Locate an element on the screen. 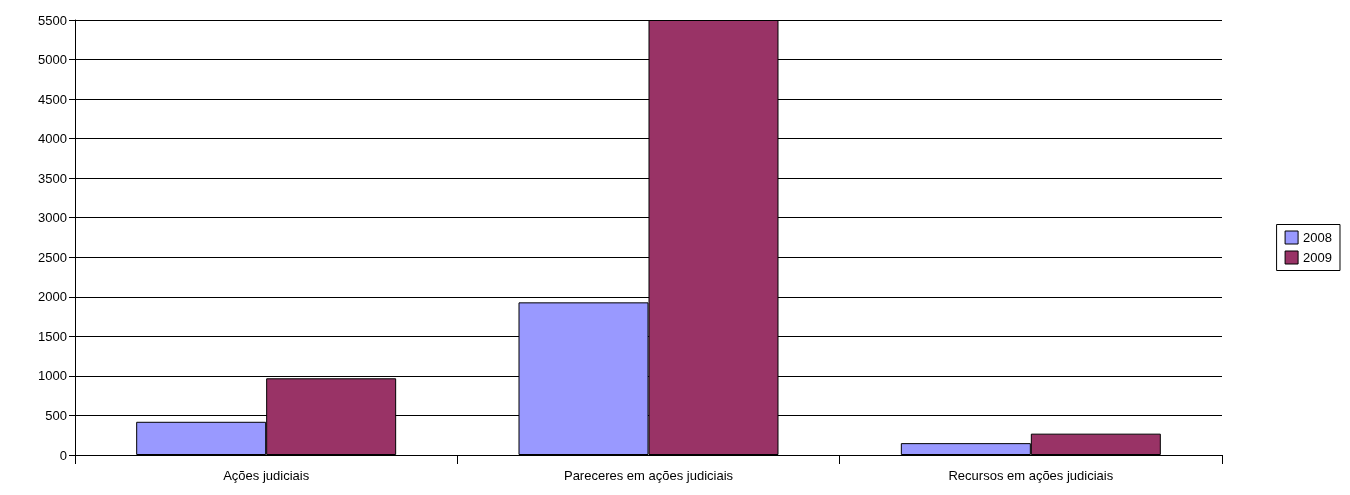  x-tick-label: Ações judiciais is located at coordinates (266, 475).